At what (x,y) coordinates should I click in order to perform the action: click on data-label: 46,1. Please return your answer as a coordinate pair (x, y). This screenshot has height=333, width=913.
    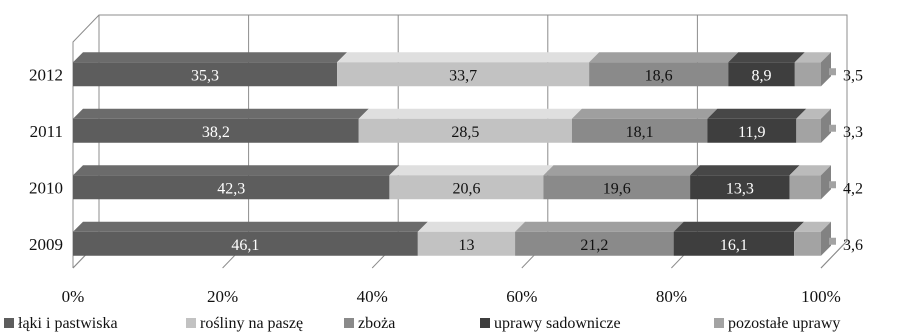
    Looking at the image, I should click on (245, 245).